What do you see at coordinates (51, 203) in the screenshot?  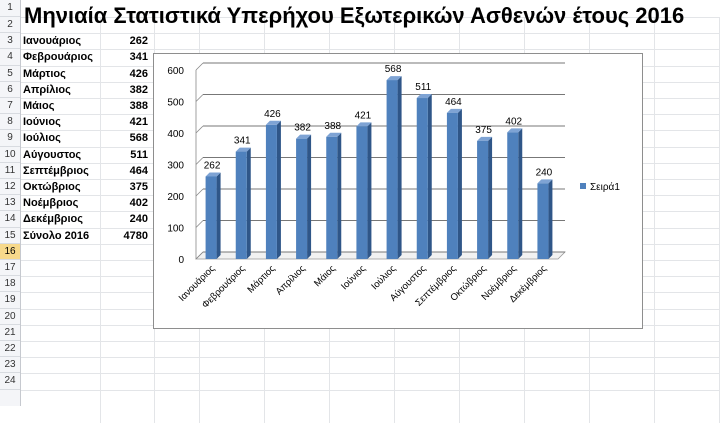 I see `month-cell: Νοέμβριος` at bounding box center [51, 203].